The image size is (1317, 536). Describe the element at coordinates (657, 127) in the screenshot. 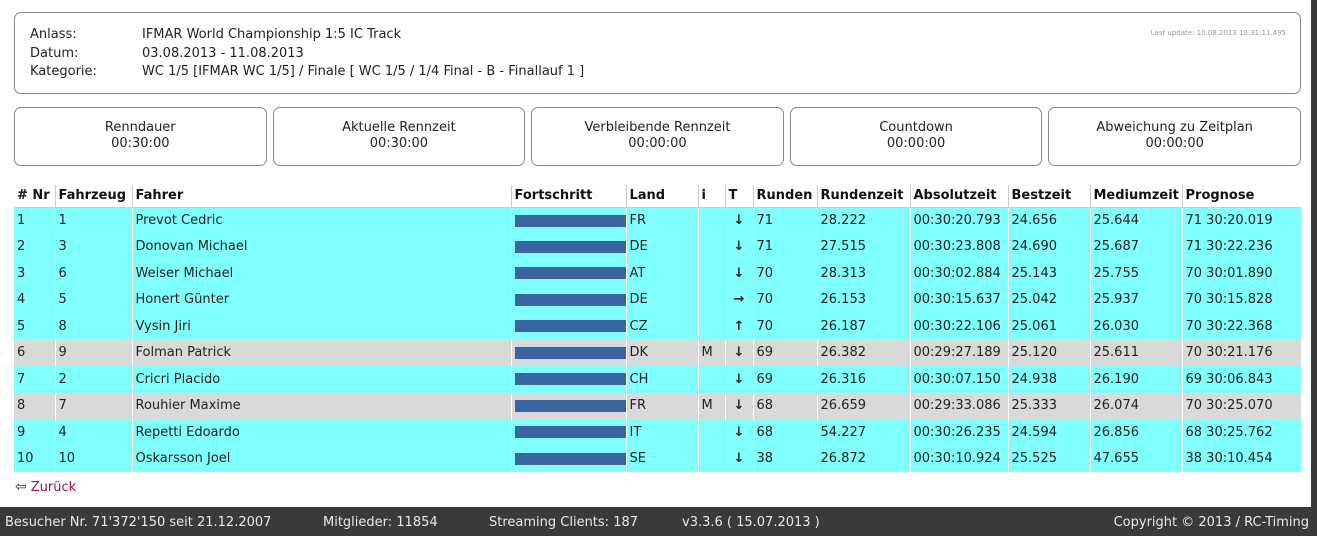

I see `timer-label: Verbleibende Rennzeit` at that location.